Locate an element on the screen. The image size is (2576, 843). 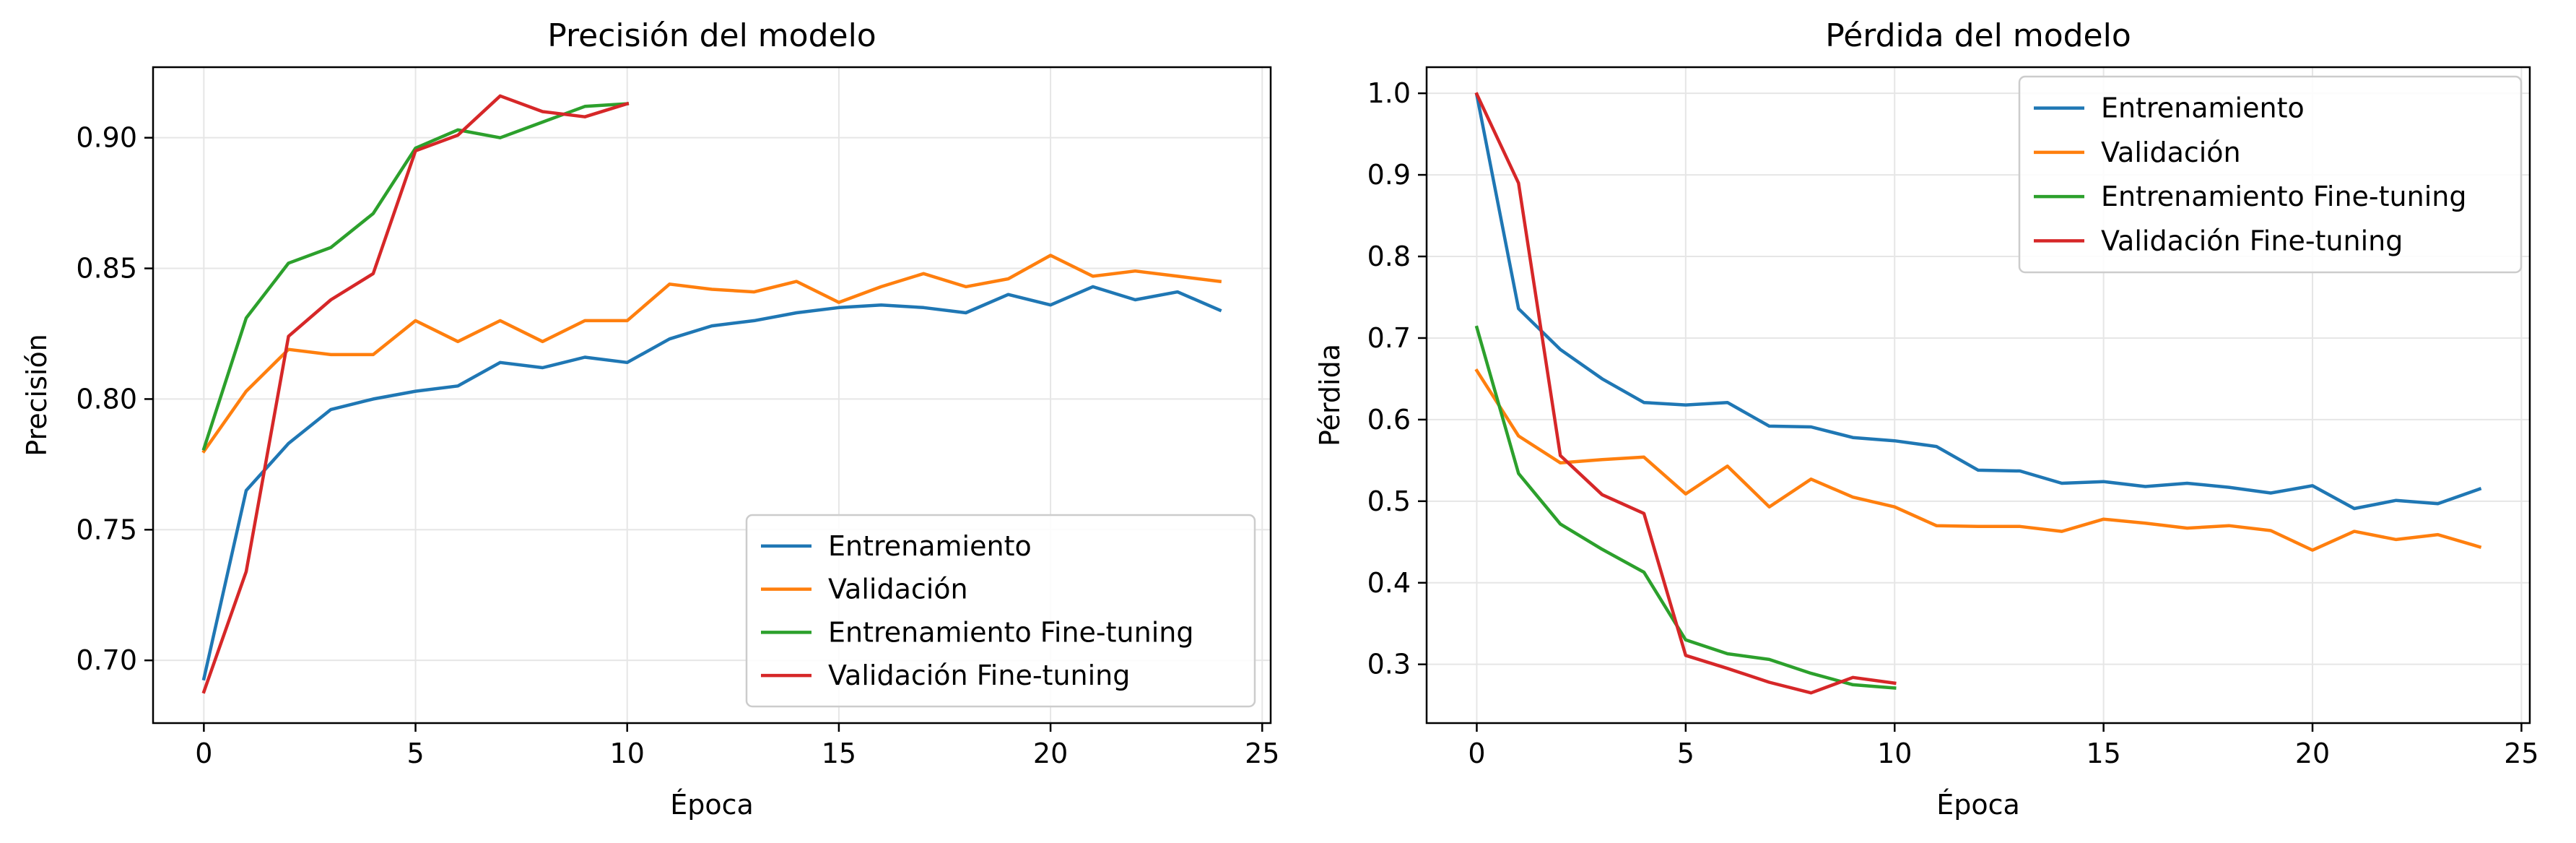
y-tick-label: 0.90 is located at coordinates (106, 138).